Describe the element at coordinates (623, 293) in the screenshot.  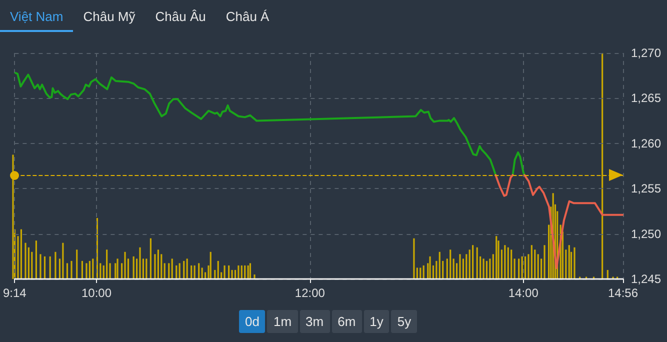
I see `x-tick-label: 14:56` at that location.